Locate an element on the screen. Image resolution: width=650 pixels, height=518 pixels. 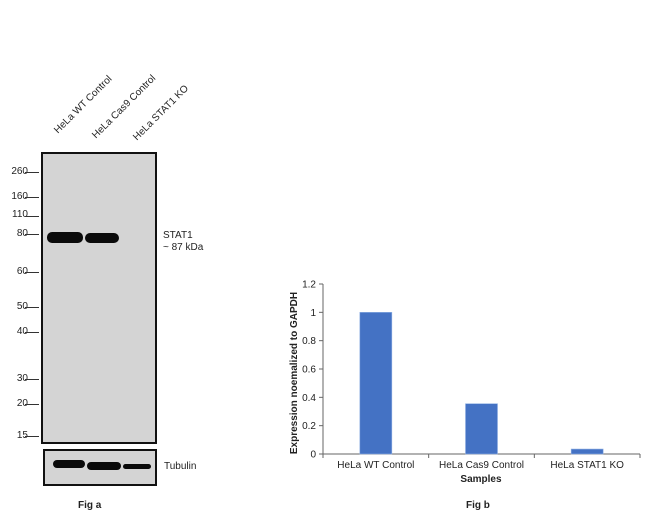
x-tick-label: HeLa Cas9 Control is located at coordinates (481, 465).